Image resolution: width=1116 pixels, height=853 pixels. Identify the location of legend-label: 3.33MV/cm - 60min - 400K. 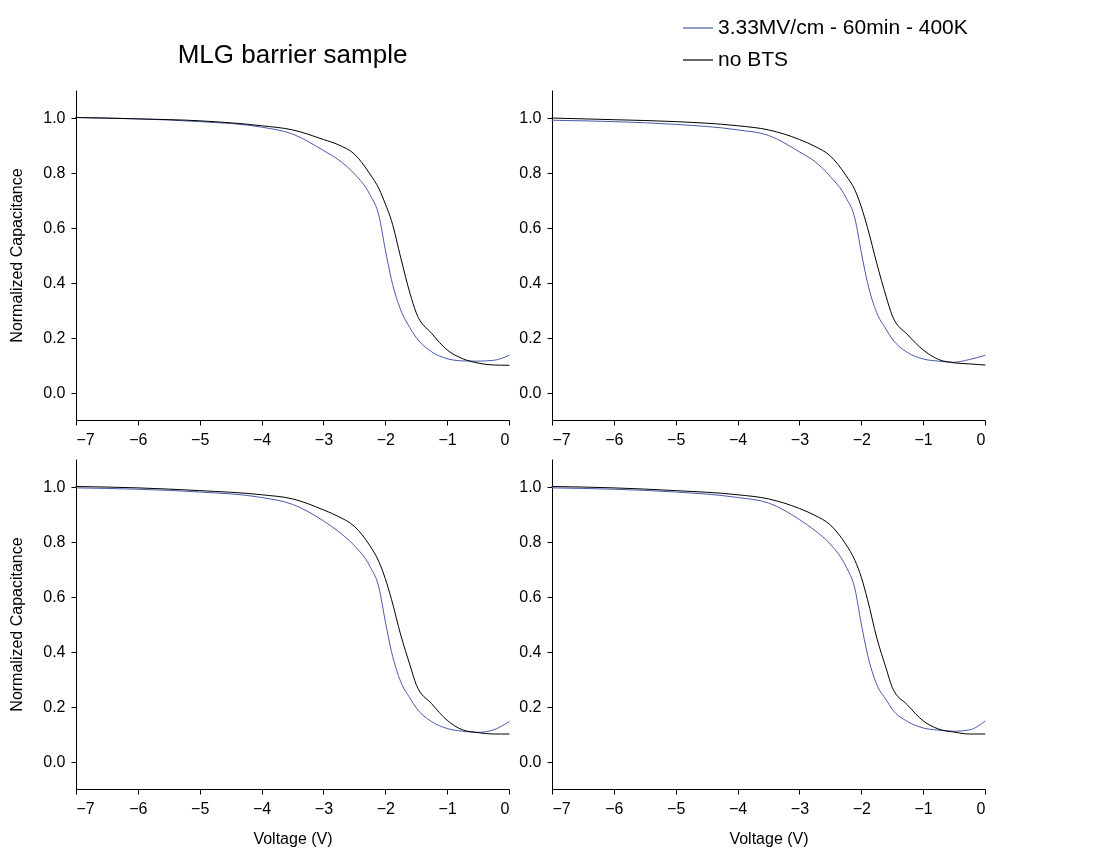
(843, 26).